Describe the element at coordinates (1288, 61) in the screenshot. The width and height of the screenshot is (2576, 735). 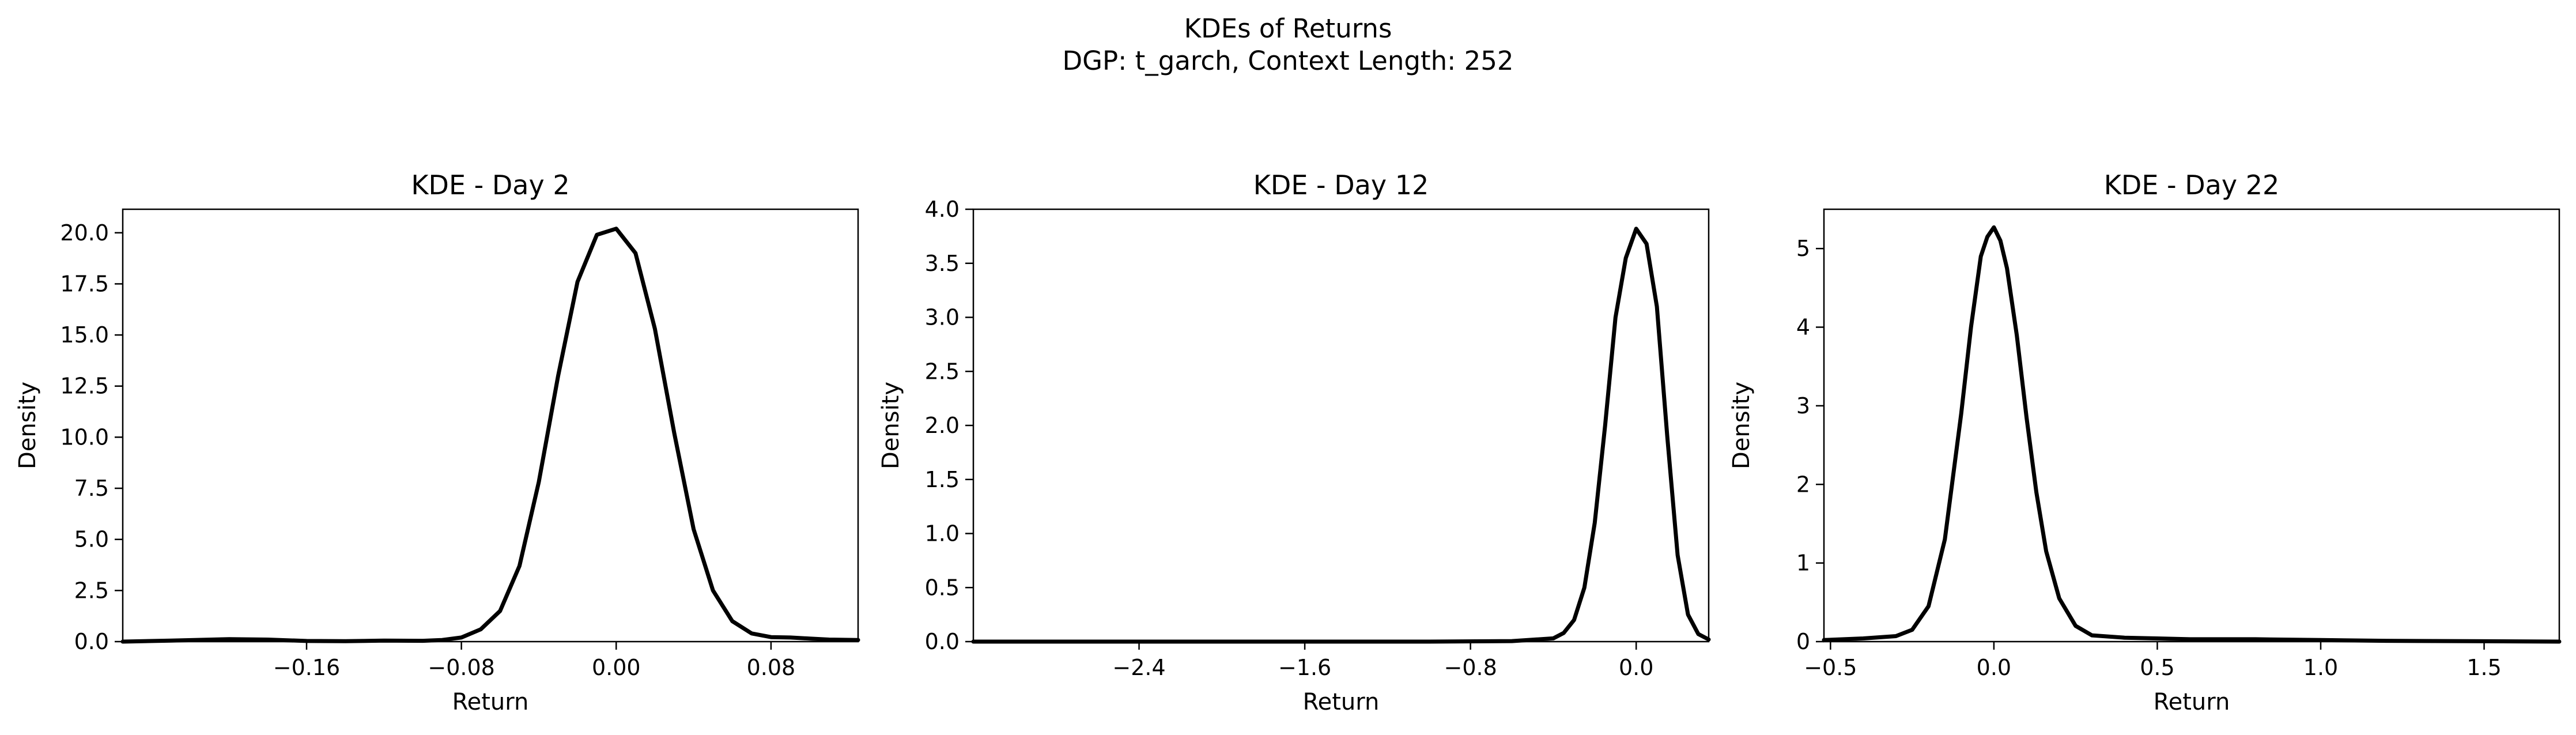
I see `figure-subtitle: DGP: t_garch, Context Length: 252` at that location.